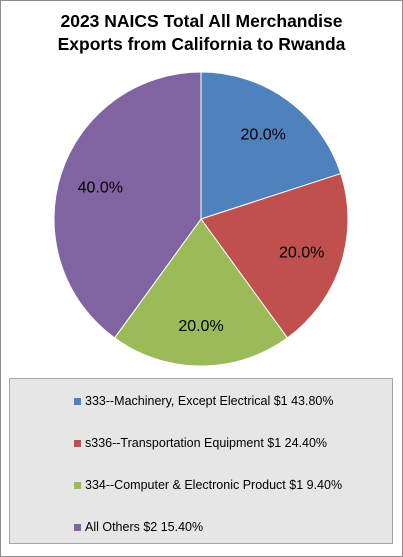 The width and height of the screenshot is (403, 557). Describe the element at coordinates (77, 443) in the screenshot. I see `legend-swatch-transportation` at that location.